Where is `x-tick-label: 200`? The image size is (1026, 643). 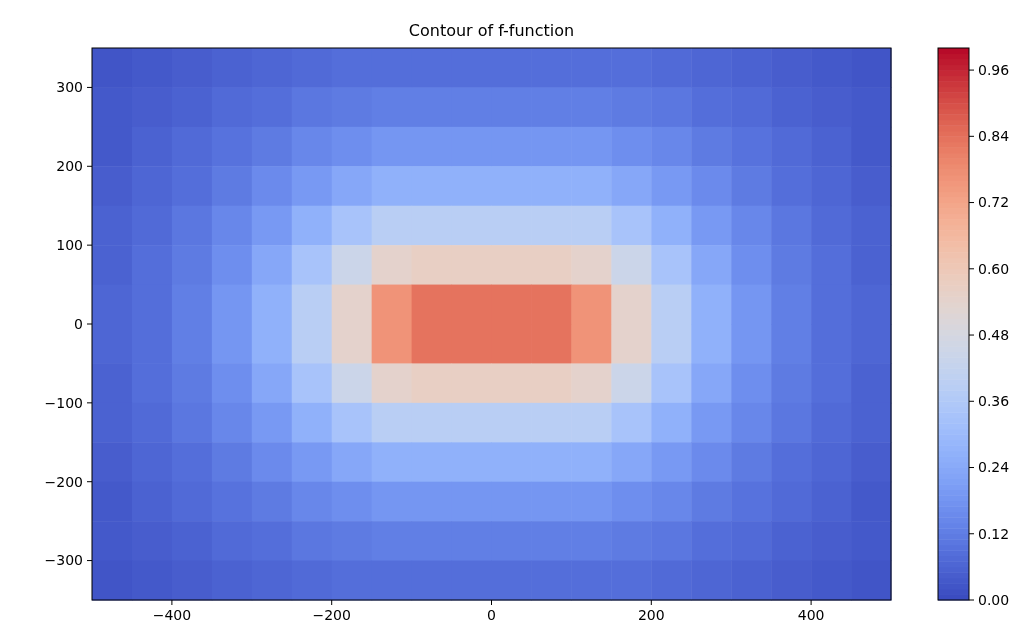 x-tick-label: 200 is located at coordinates (651, 615).